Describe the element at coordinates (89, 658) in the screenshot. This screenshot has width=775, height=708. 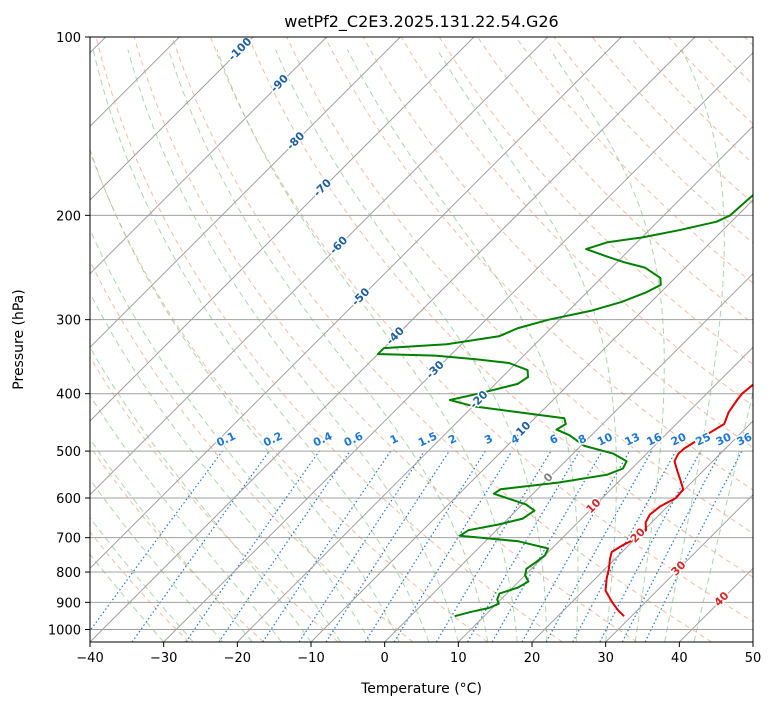
I see `x-tick-label: −40` at that location.